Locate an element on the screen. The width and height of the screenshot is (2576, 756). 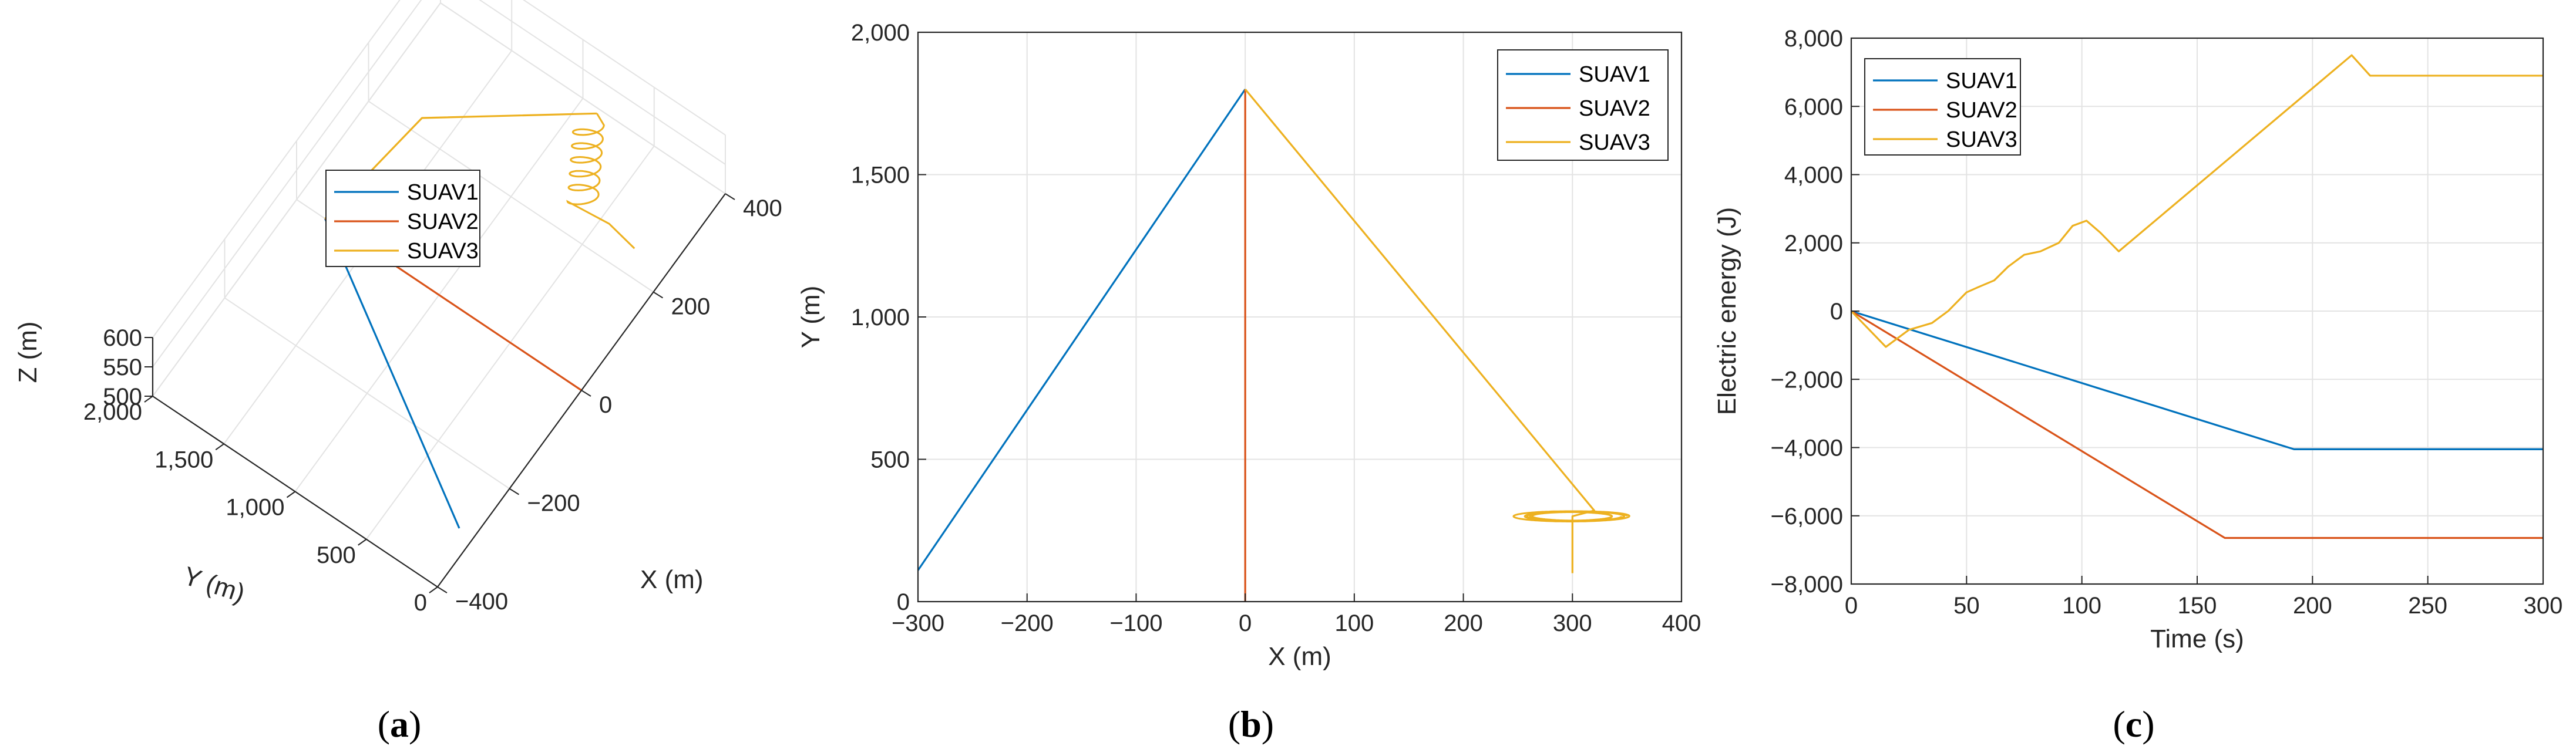
z-tick-label: 600 is located at coordinates (122, 338).